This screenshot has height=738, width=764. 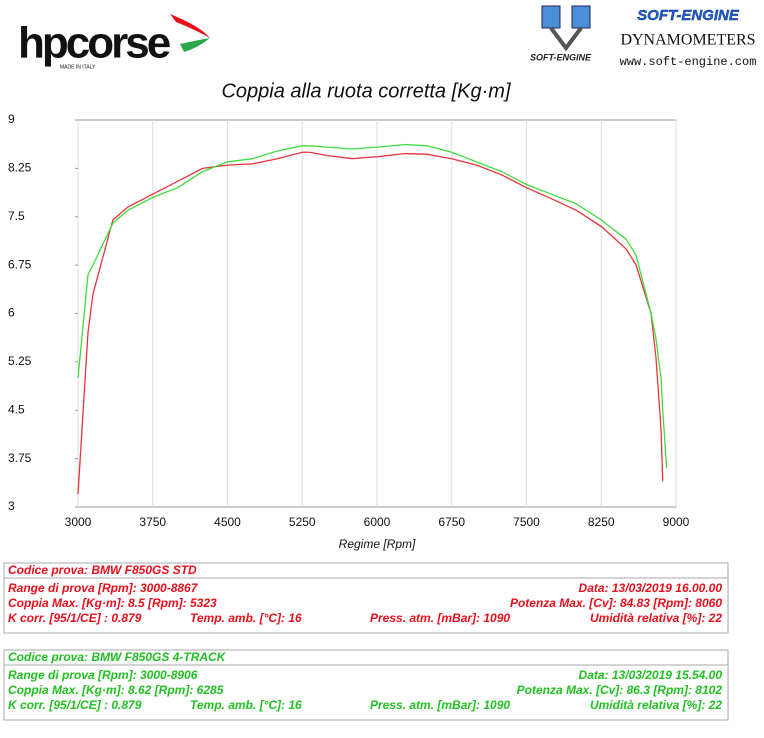 What do you see at coordinates (102, 570) in the screenshot?
I see `info-text: Codice prova: BMW F850GS STD` at bounding box center [102, 570].